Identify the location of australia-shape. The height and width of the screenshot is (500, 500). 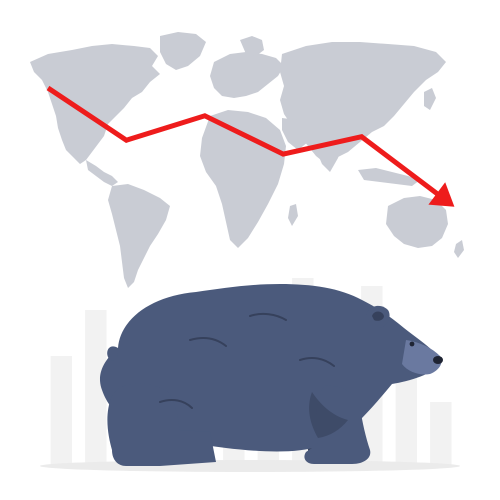
(417, 222).